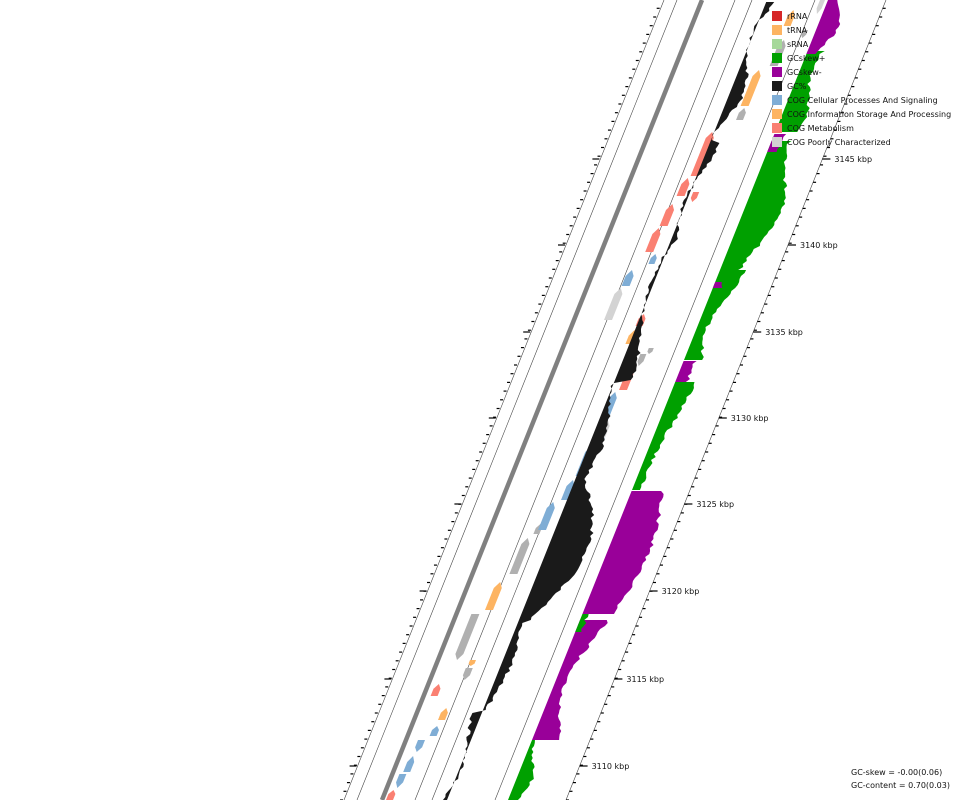 This screenshot has height=800, width=960. Describe the element at coordinates (900, 785) in the screenshot. I see `gc-content-stat: GC-content = 0.70(0.03)` at that location.